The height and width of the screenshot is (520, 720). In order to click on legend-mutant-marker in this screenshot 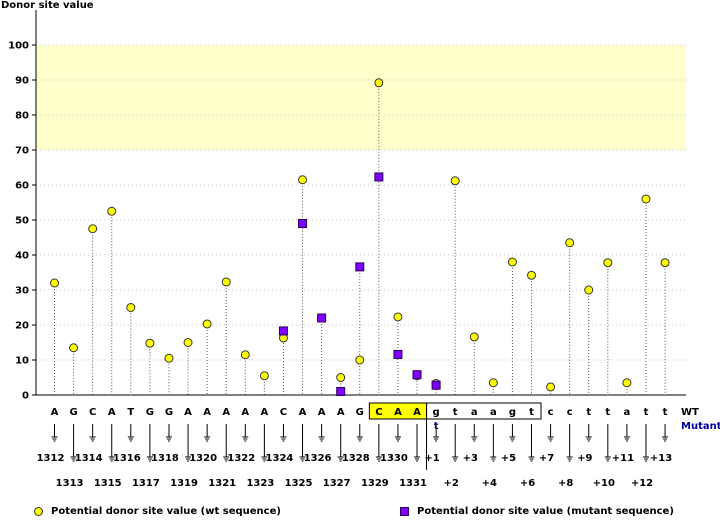, I will do `click(404, 511)`.